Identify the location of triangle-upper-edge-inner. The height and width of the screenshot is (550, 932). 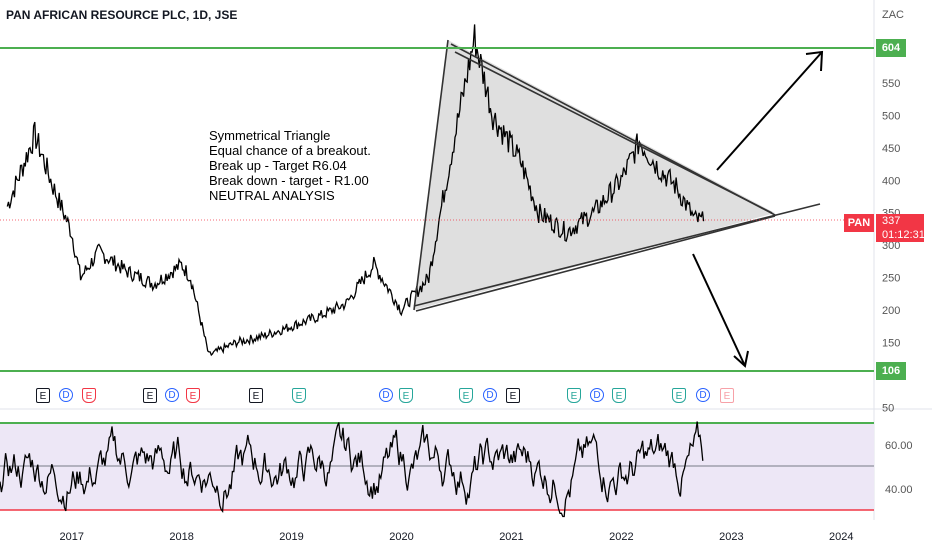
(613, 132).